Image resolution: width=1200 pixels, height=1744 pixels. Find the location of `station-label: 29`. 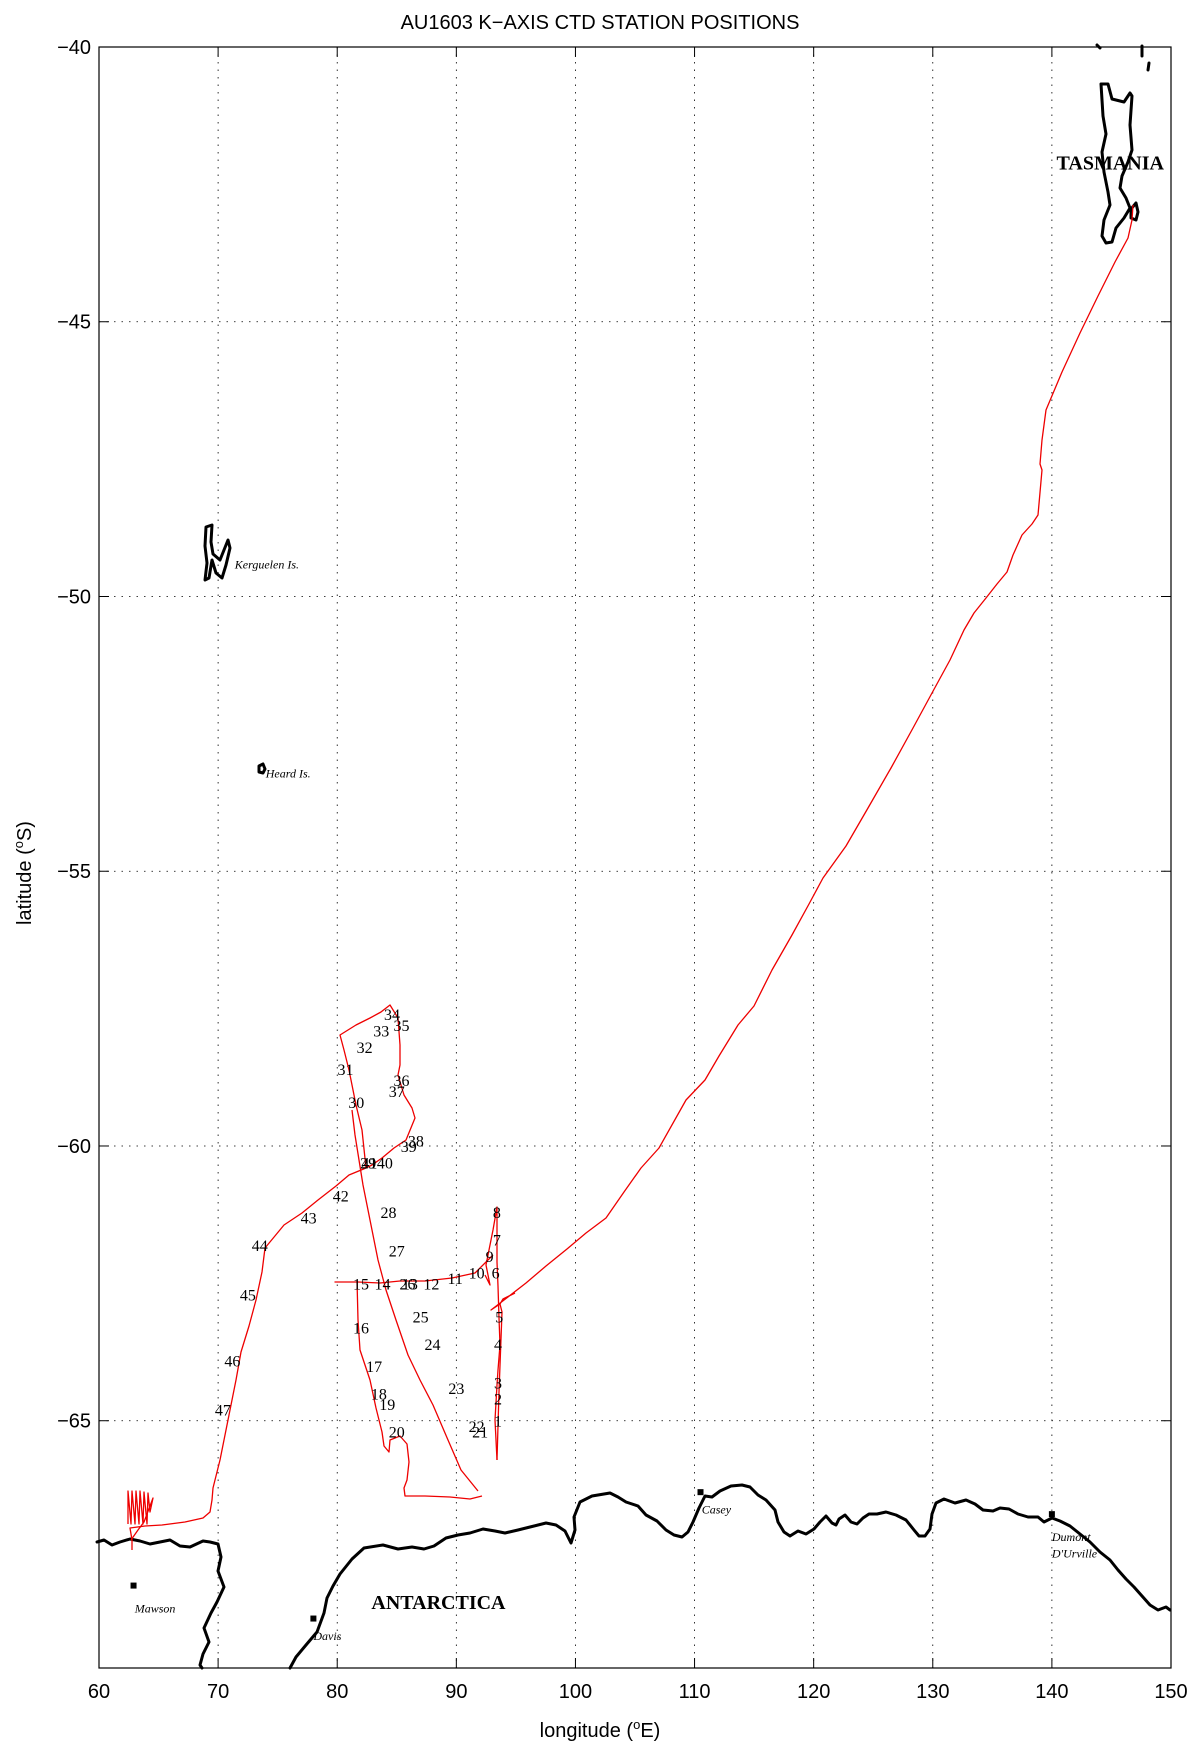

station-label: 29 is located at coordinates (368, 1163).